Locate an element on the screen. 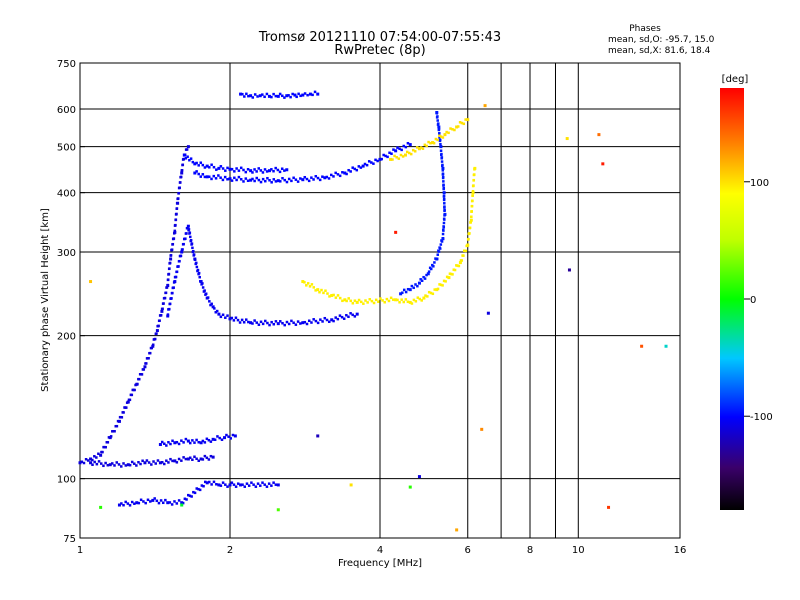 This screenshot has width=800, height=600. x-tick-label: 10 is located at coordinates (578, 550).